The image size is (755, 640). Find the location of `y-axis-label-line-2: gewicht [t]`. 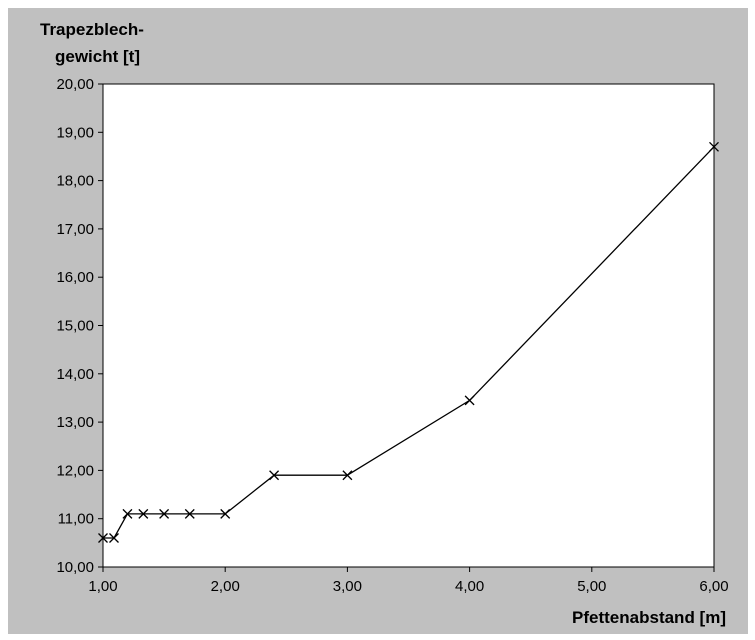

y-axis-label-line-2: gewicht [t] is located at coordinates (97, 56).